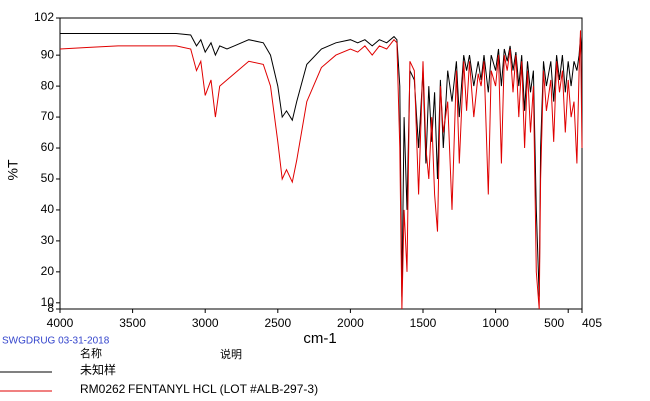  What do you see at coordinates (103, 389) in the screenshot?
I see `legend-label: RM0262` at bounding box center [103, 389].